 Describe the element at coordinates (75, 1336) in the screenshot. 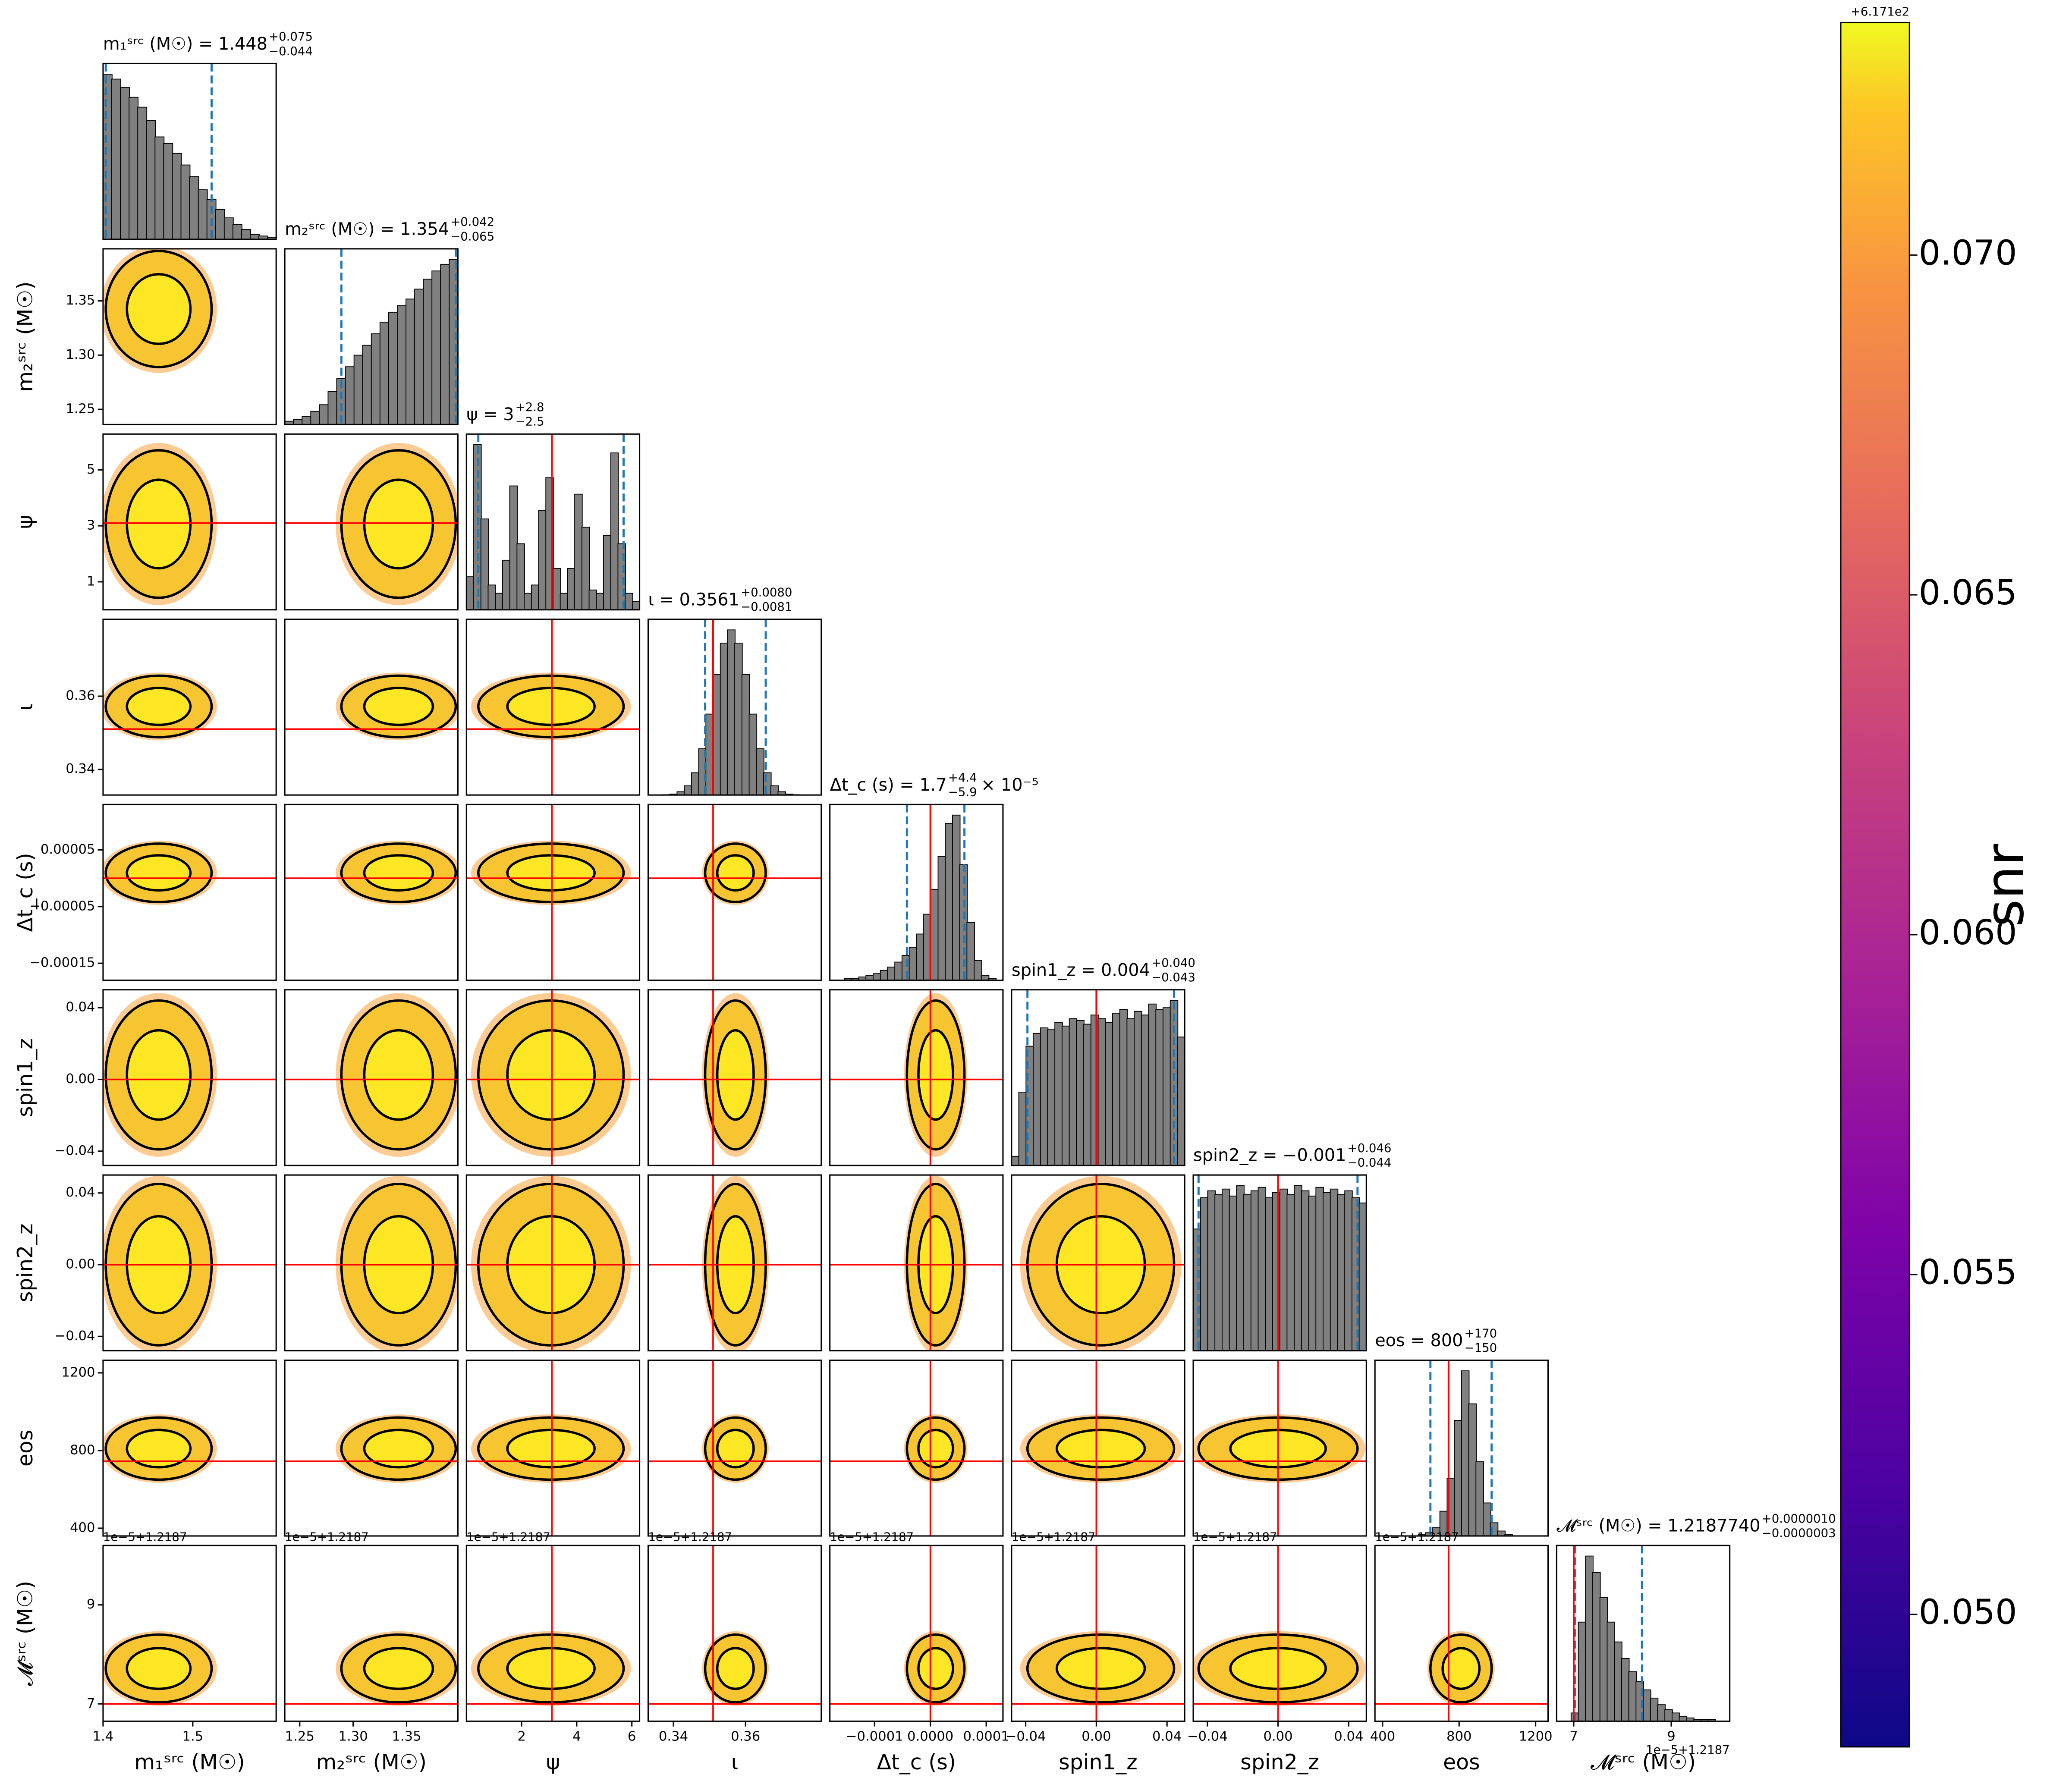

I see `y-tick-label: −0.04` at that location.